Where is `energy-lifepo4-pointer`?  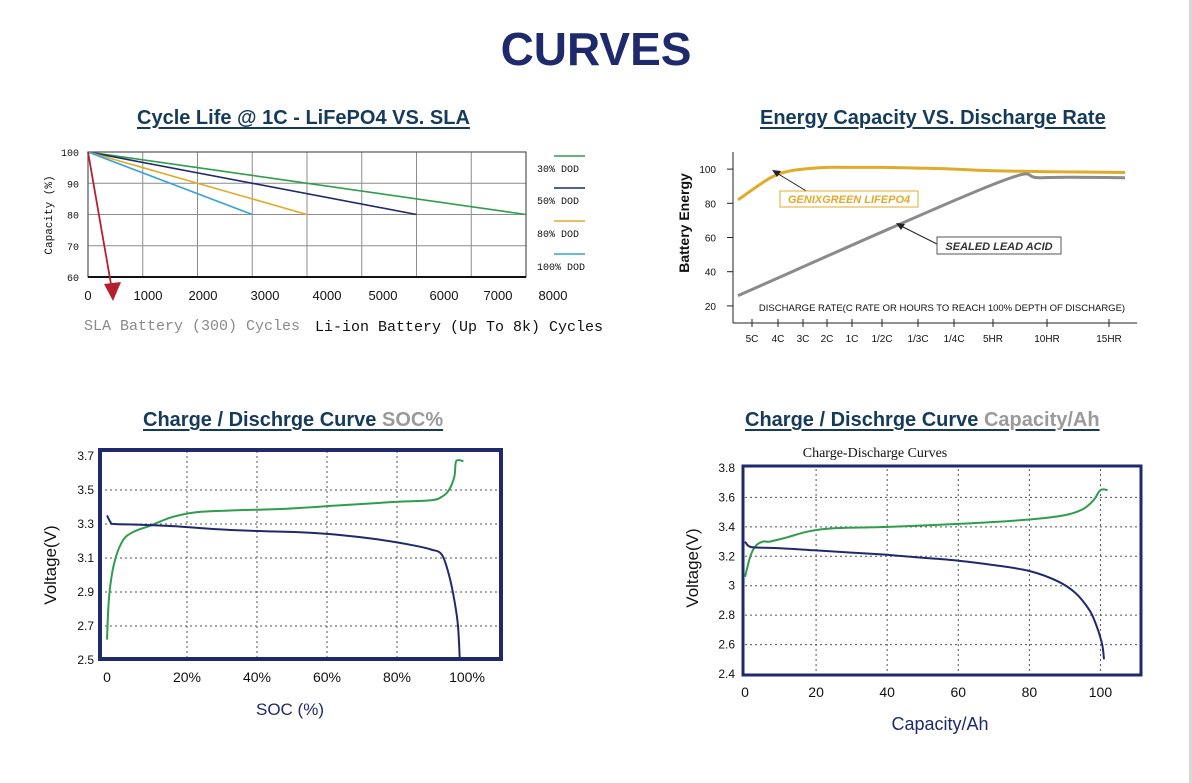 energy-lifepo4-pointer is located at coordinates (791, 182).